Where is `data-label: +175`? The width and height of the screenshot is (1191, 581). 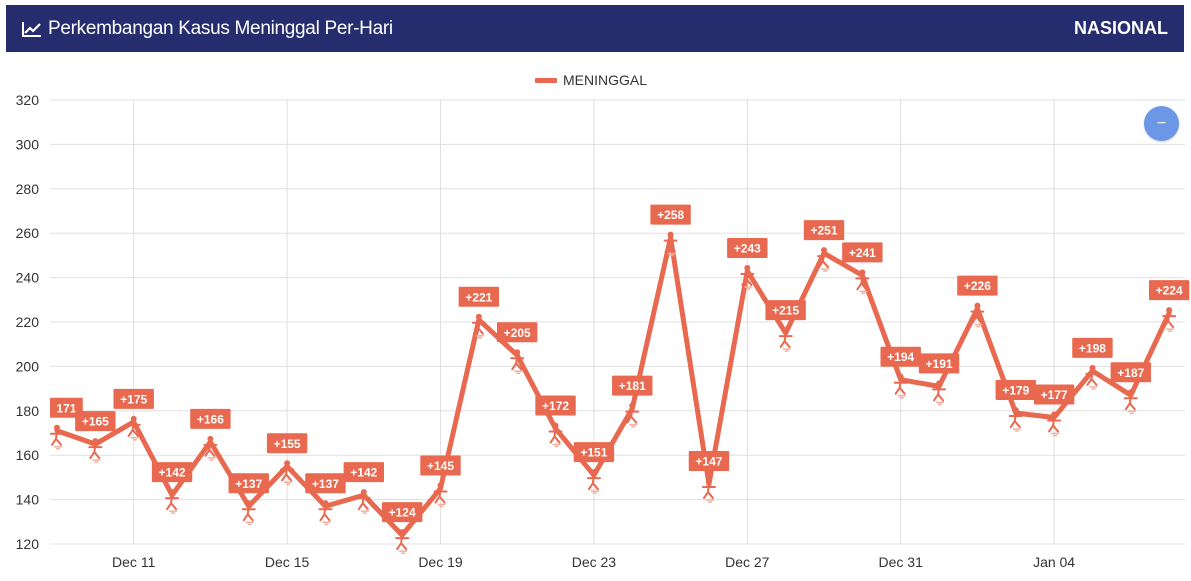
data-label: +175 is located at coordinates (133, 399).